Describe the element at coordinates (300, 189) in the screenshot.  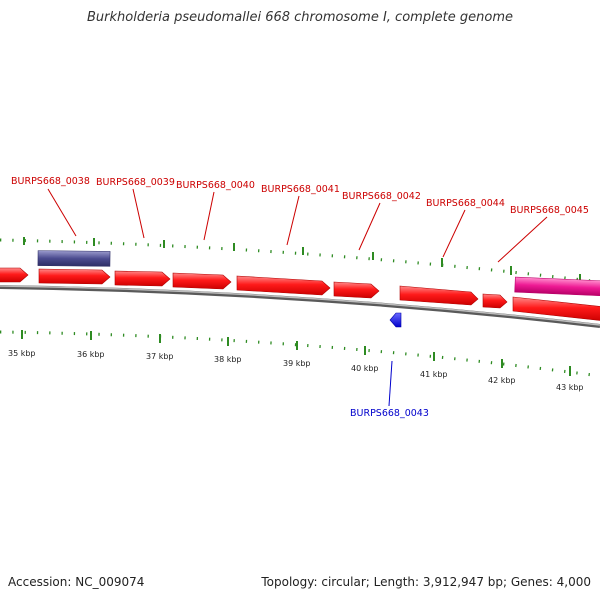
I see `gene-label-burps668-0041: BURPS668_0041` at that location.